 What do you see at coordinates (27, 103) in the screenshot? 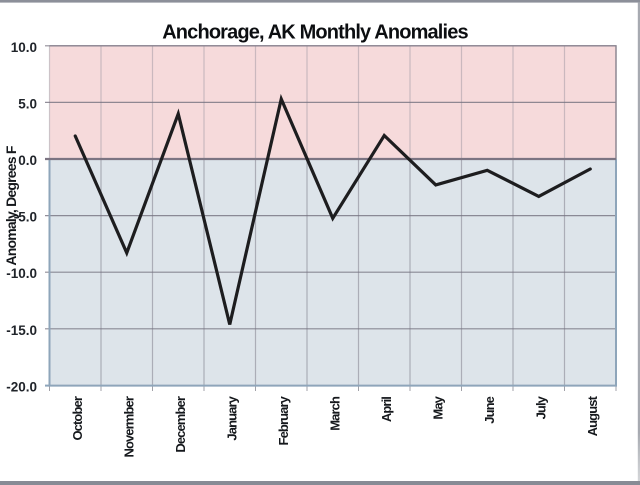
I see `svg-text: 5.0` at bounding box center [27, 103].